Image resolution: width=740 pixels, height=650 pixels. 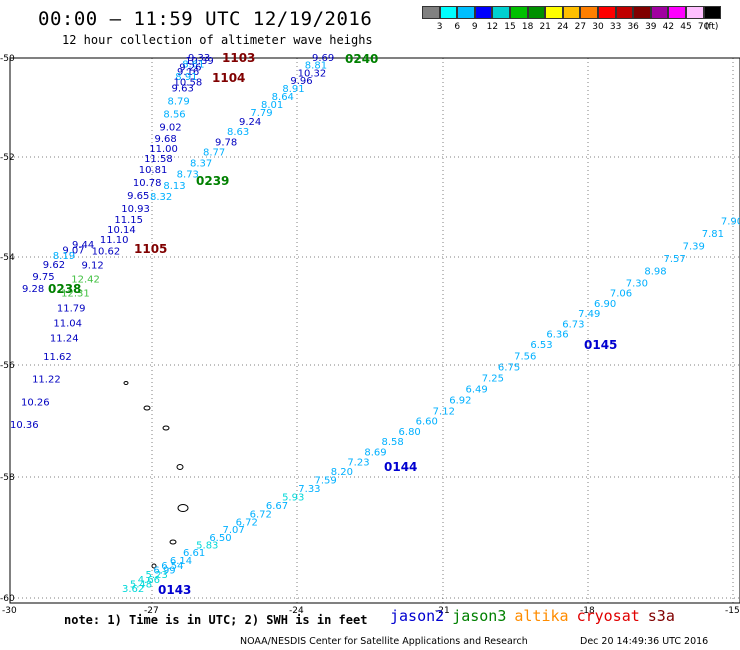 What do you see at coordinates (272, 105) in the screenshot?
I see `track-value-jason3: 8.01` at bounding box center [272, 105].